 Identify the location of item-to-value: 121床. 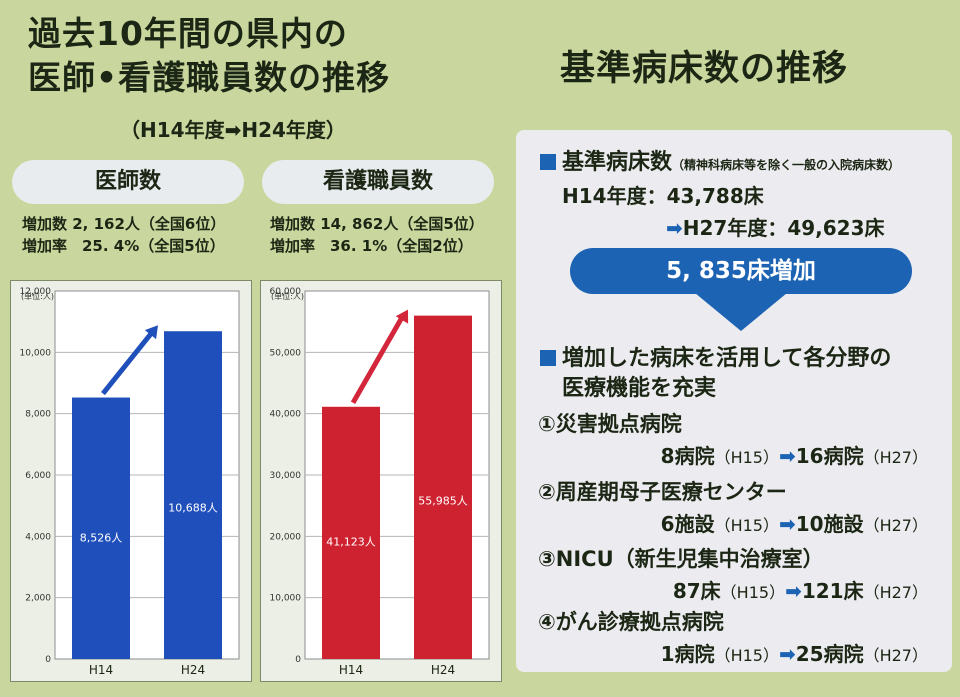
(832, 591).